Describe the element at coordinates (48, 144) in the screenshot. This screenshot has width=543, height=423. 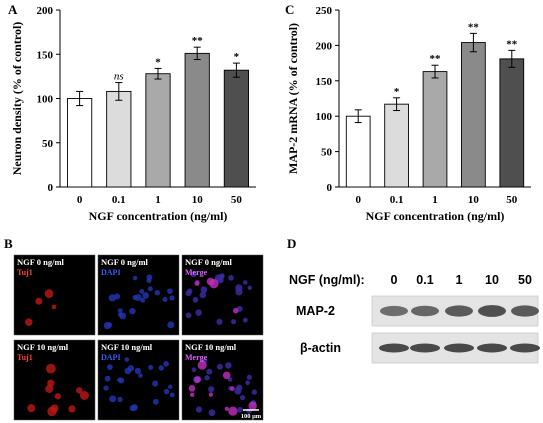
I see `chart-a-ytick-label: 50` at that location.